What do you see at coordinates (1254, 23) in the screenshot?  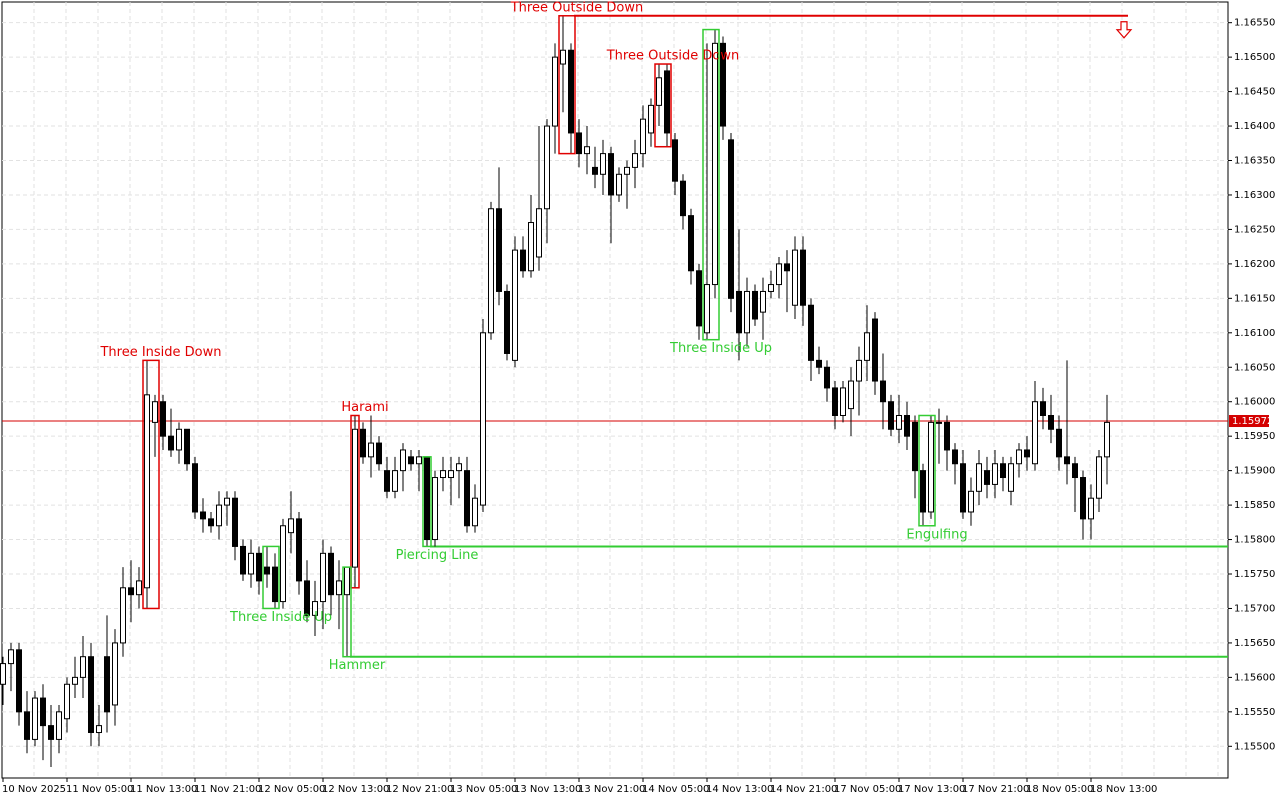 I see `y-tick-label: 1.16550` at bounding box center [1254, 23].